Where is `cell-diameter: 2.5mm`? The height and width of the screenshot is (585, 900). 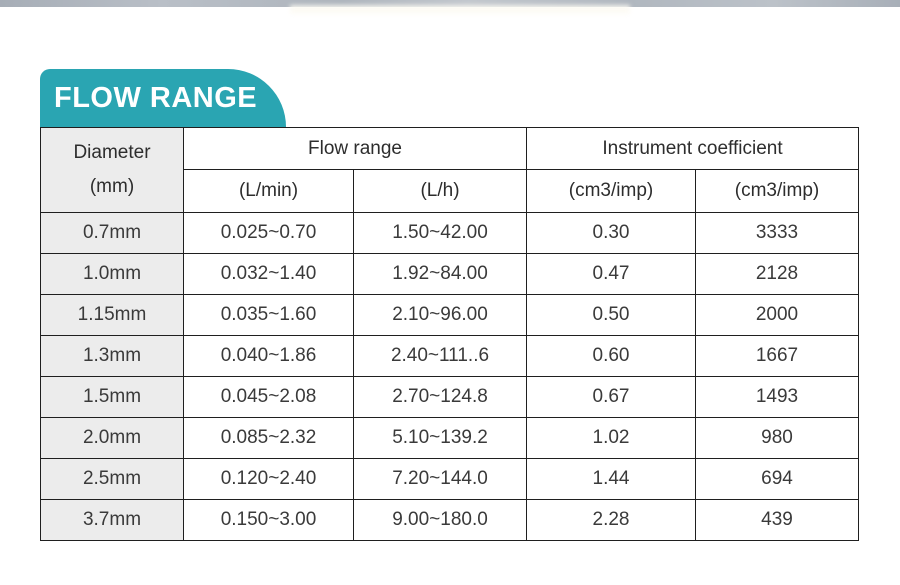
cell-diameter: 2.5mm is located at coordinates (112, 479).